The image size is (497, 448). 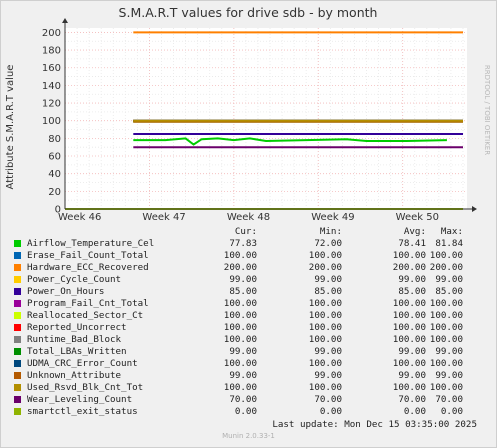 I want to click on legend-value-avg: 78.41, so click(x=412, y=243).